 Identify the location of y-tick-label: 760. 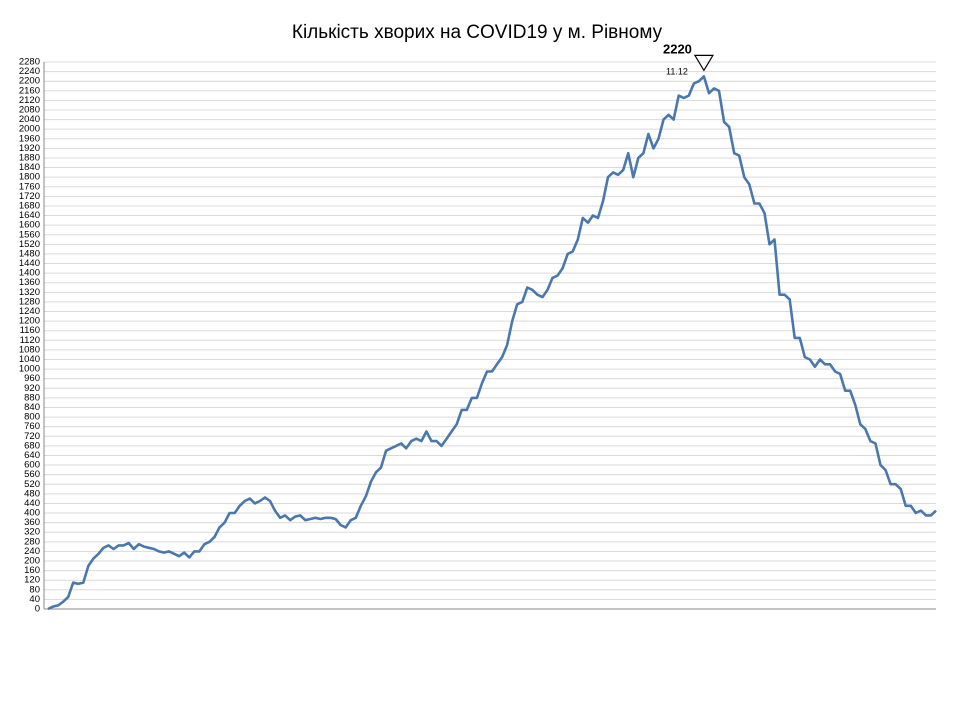
(32, 426).